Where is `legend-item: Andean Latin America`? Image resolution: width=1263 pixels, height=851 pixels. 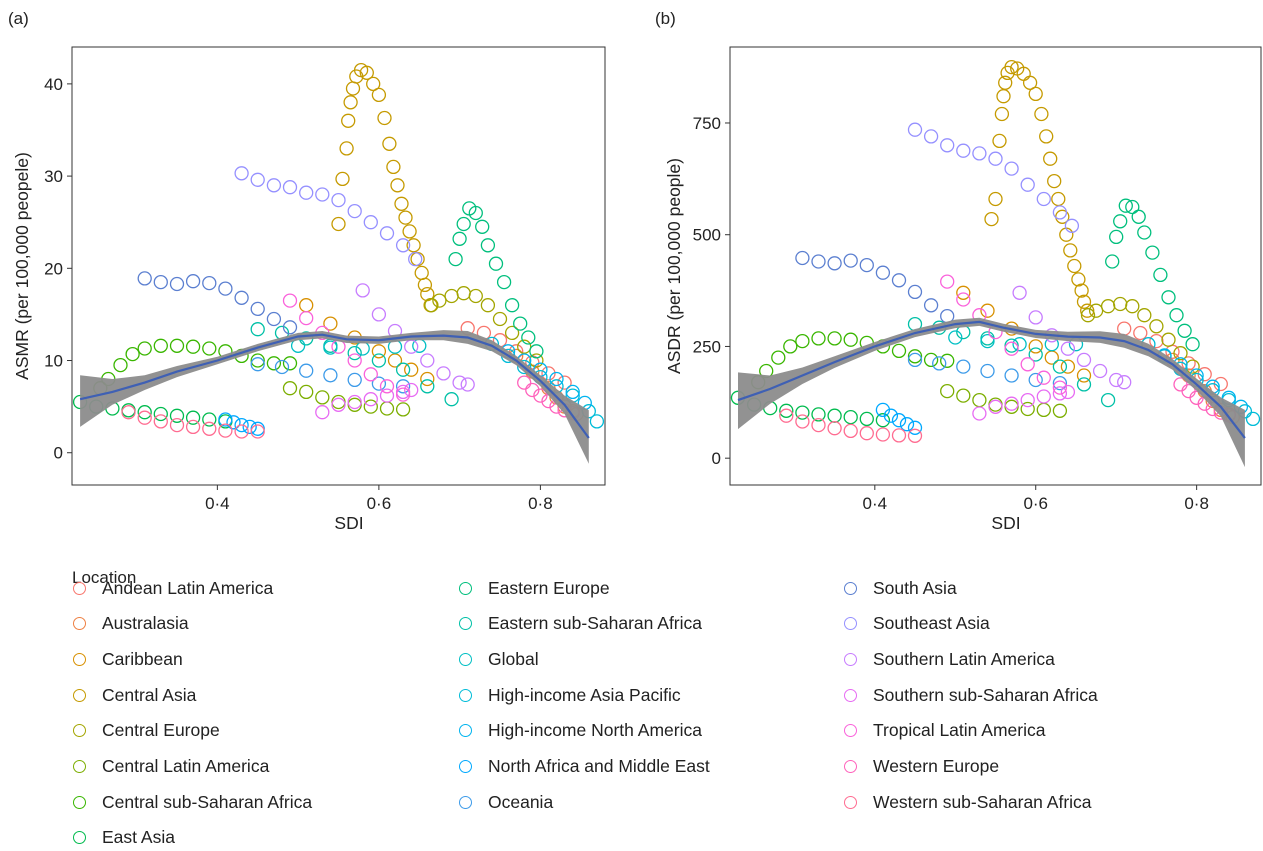 legend-item: Andean Latin America is located at coordinates (172, 588).